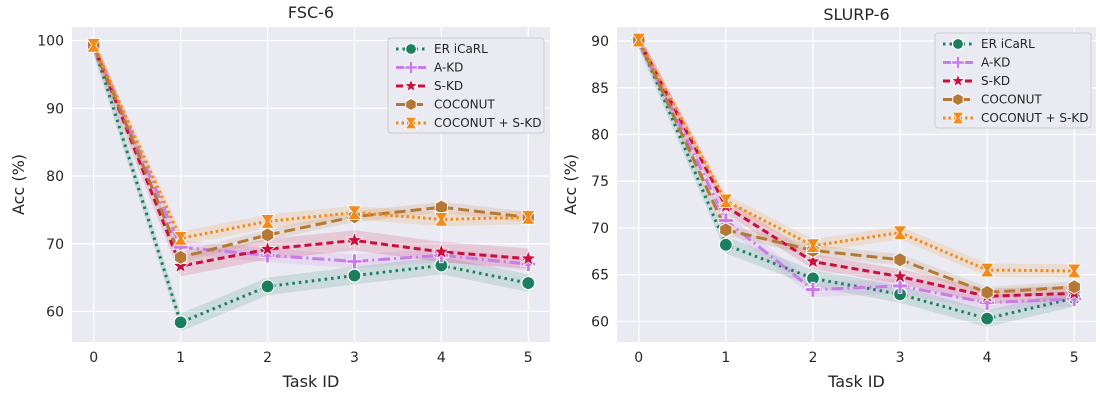  I want to click on y-tick-label: 85, so click(600, 89).